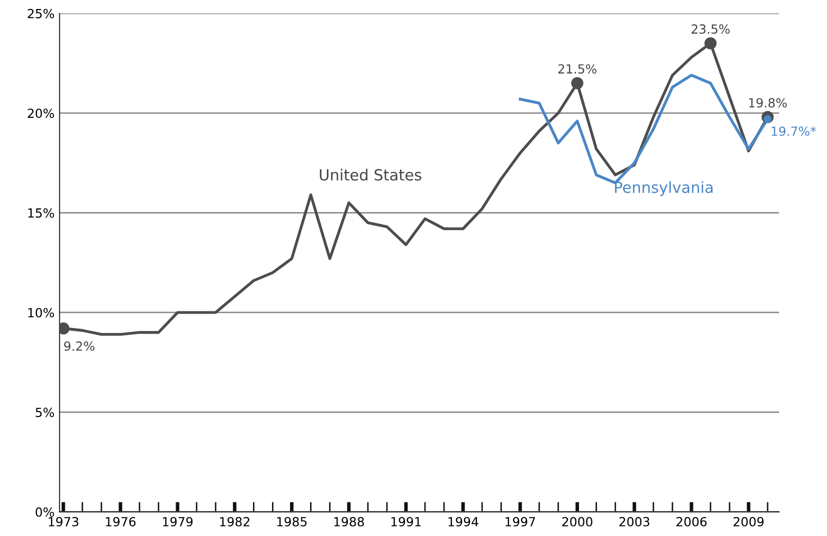 Image resolution: width=827 pixels, height=536 pixels. Describe the element at coordinates (45, 512) in the screenshot. I see `y-tick-label: 0%` at that location.